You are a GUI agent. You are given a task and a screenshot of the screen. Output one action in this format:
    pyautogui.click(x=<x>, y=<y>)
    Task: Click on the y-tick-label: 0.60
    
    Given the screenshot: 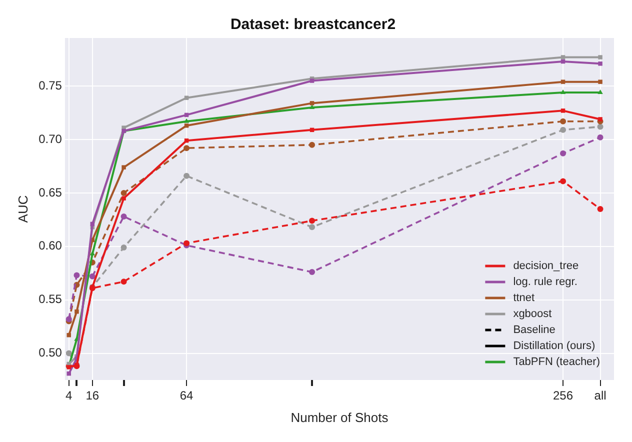 What is the action you would take?
    pyautogui.click(x=50, y=245)
    